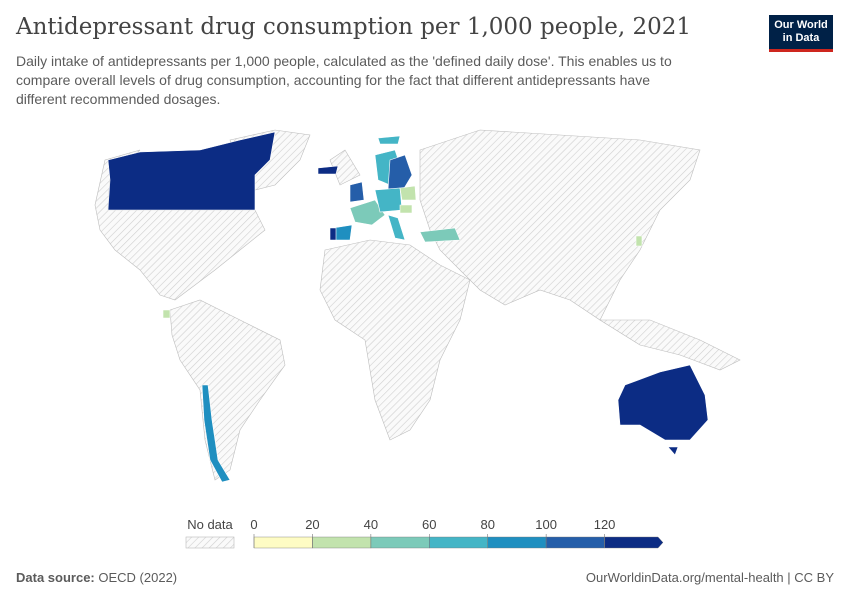  I want to click on legend-tick-label: 20, so click(312, 524).